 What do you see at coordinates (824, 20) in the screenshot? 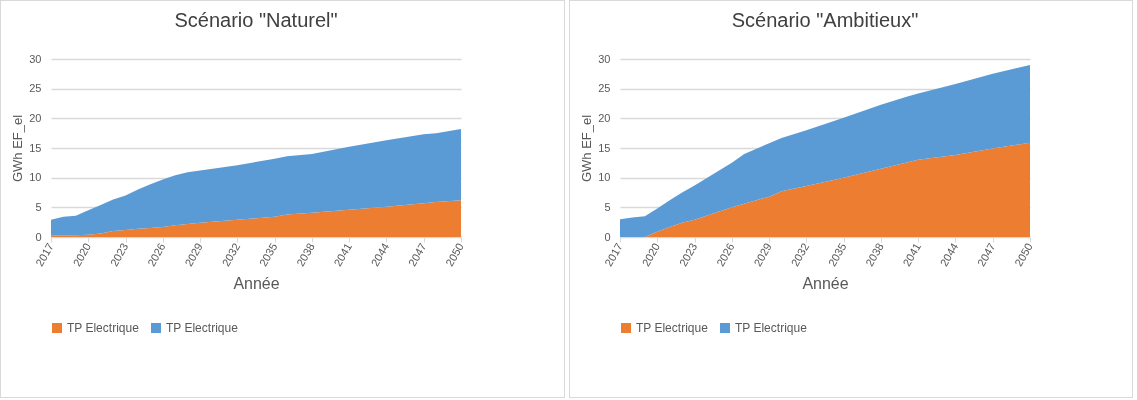
I see `chart-title: Scénario "Ambitieux"` at bounding box center [824, 20].